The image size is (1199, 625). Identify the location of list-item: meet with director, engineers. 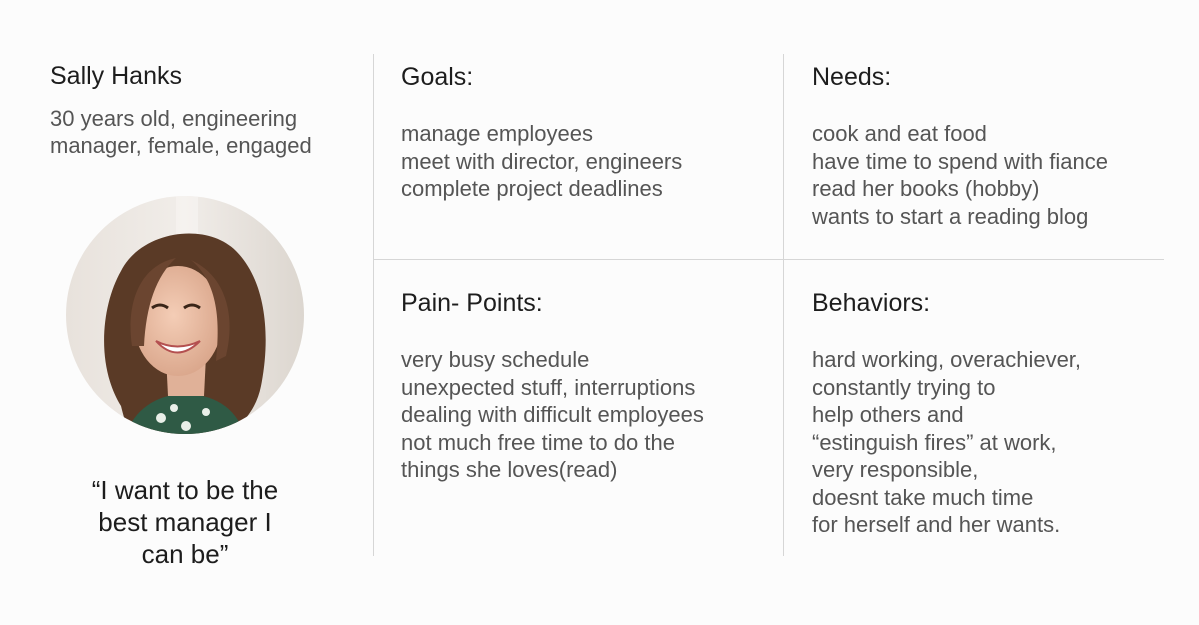
(542, 161).